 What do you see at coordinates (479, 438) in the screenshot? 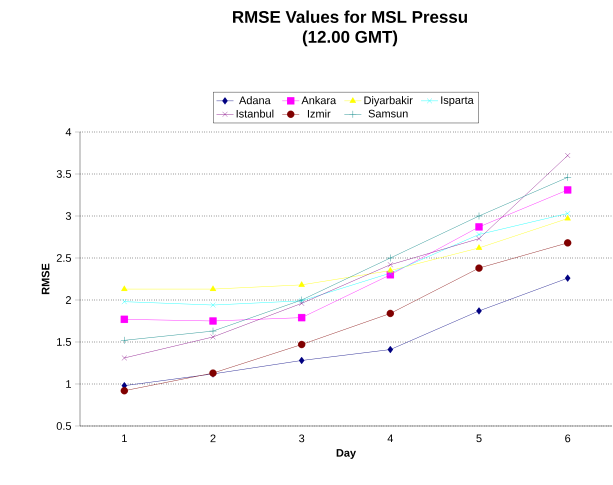
I see `x-tick-label: 5` at bounding box center [479, 438].